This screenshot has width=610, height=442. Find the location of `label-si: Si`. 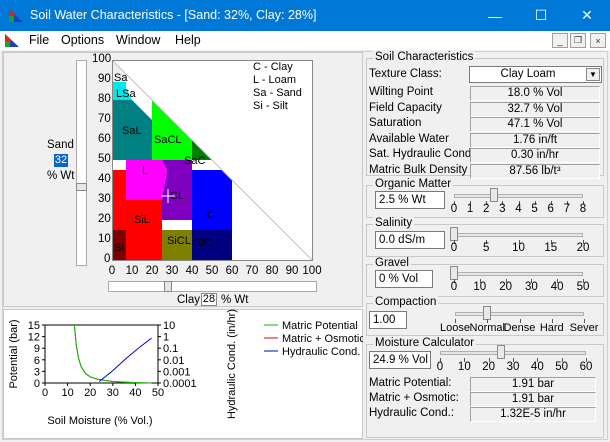

label-si: Si is located at coordinates (119, 248).